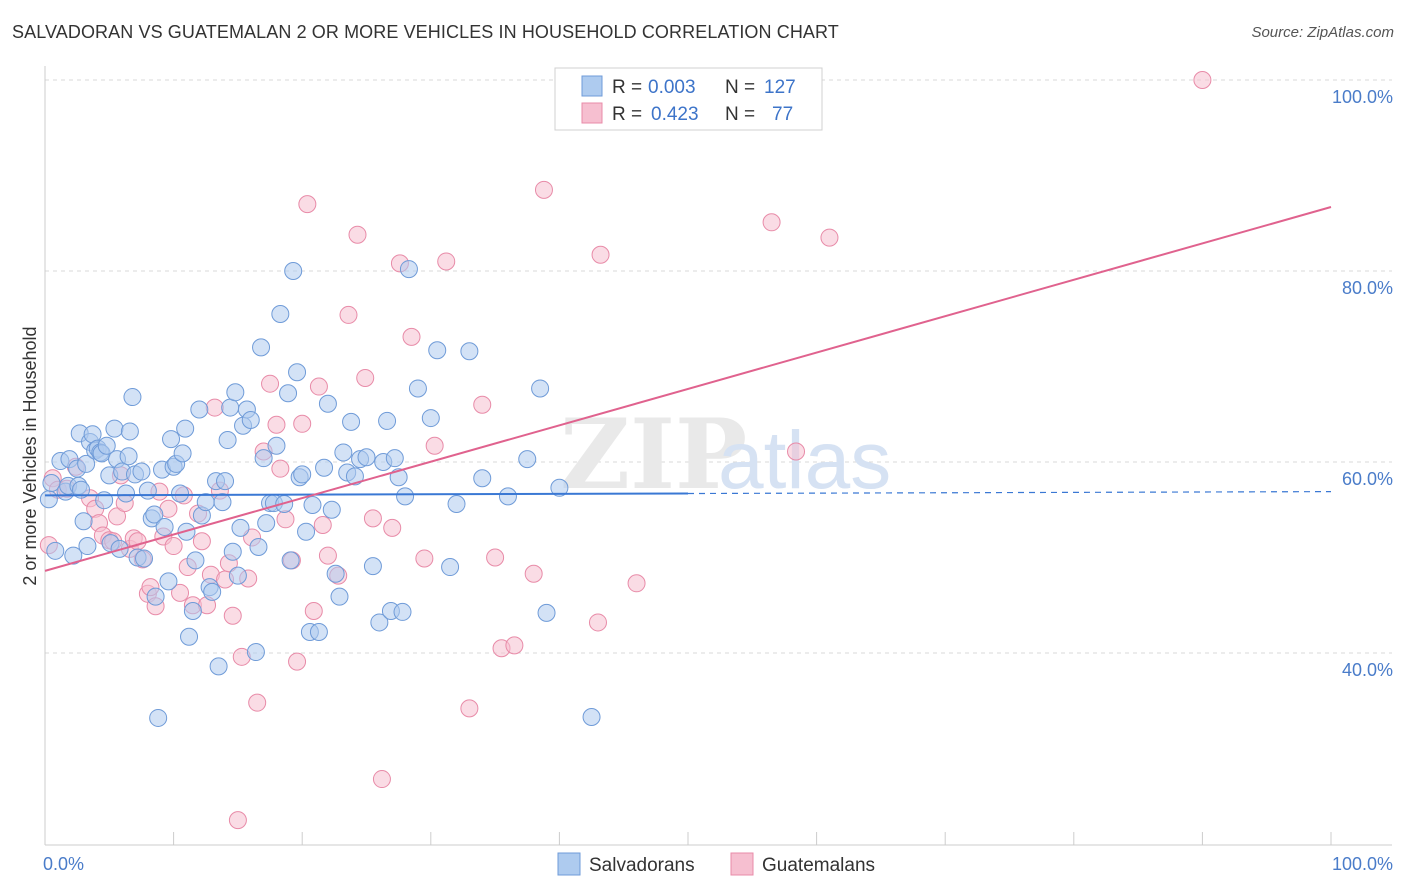  I want to click on salvadorans-trend-line, so click(366, 494).